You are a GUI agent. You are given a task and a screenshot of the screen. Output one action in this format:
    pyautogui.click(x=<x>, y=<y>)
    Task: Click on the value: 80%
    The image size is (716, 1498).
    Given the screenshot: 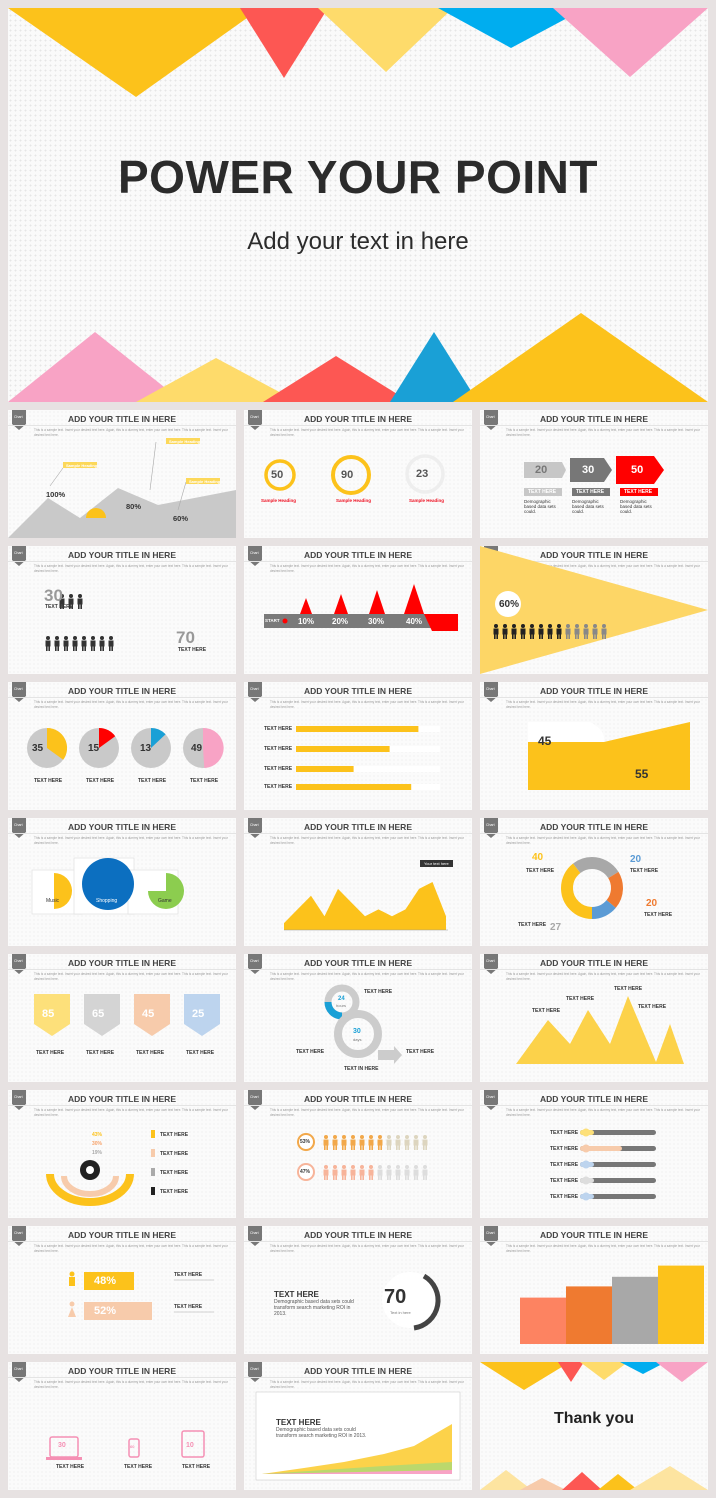 What is the action you would take?
    pyautogui.click(x=134, y=506)
    